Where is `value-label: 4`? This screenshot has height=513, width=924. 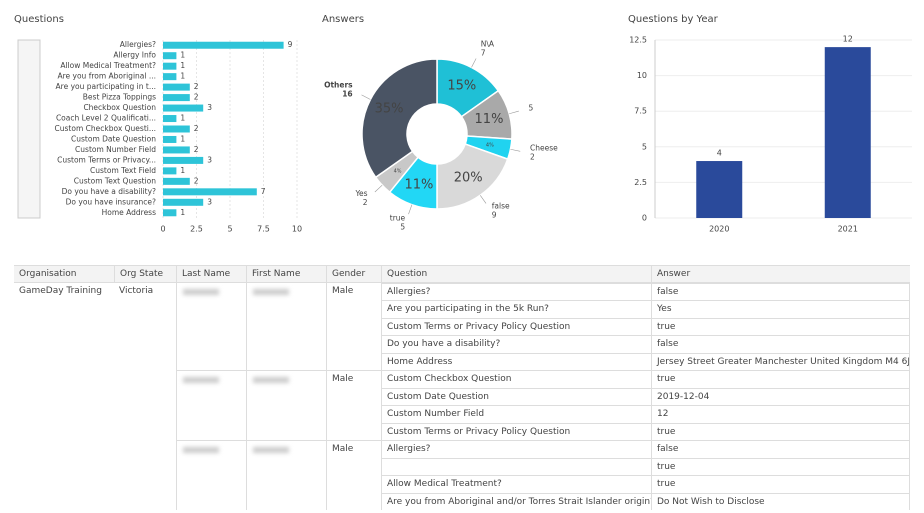 value-label: 4 is located at coordinates (719, 153).